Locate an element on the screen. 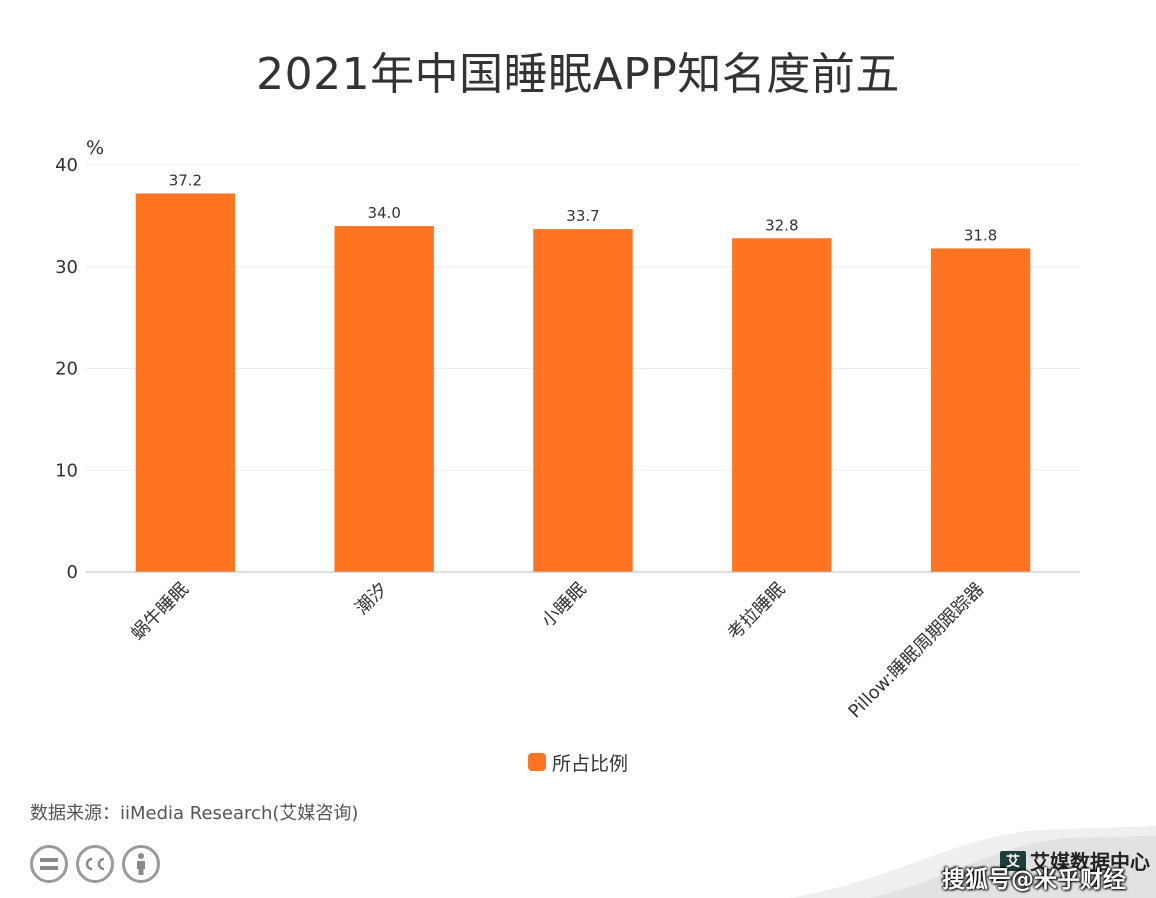 The width and height of the screenshot is (1156, 898). y-tick-label: 0 is located at coordinates (72, 572).